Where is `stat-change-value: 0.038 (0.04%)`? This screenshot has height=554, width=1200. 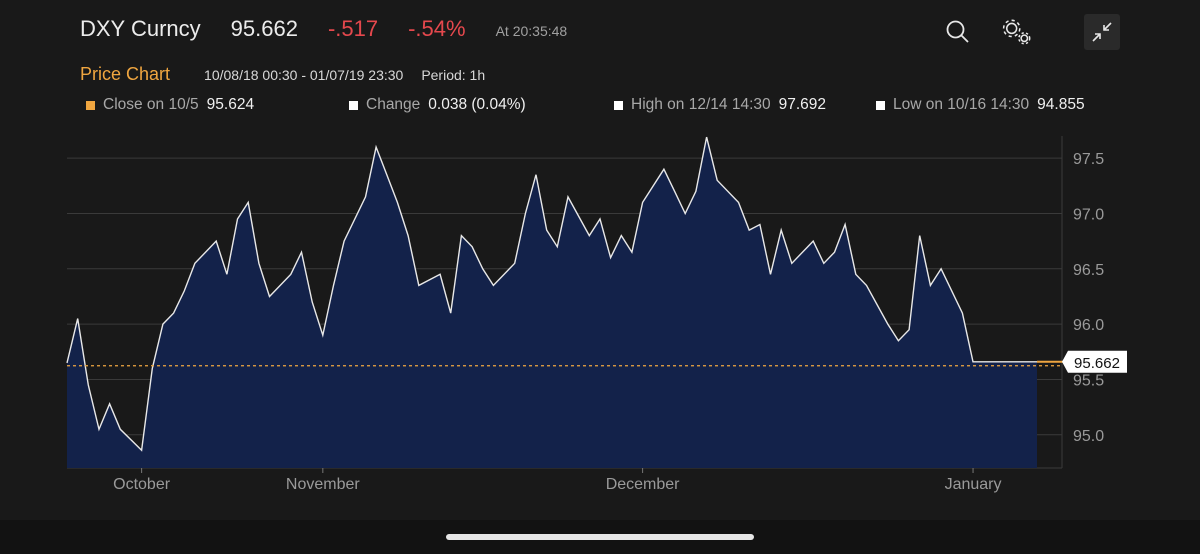 stat-change-value: 0.038 (0.04%) is located at coordinates (477, 104).